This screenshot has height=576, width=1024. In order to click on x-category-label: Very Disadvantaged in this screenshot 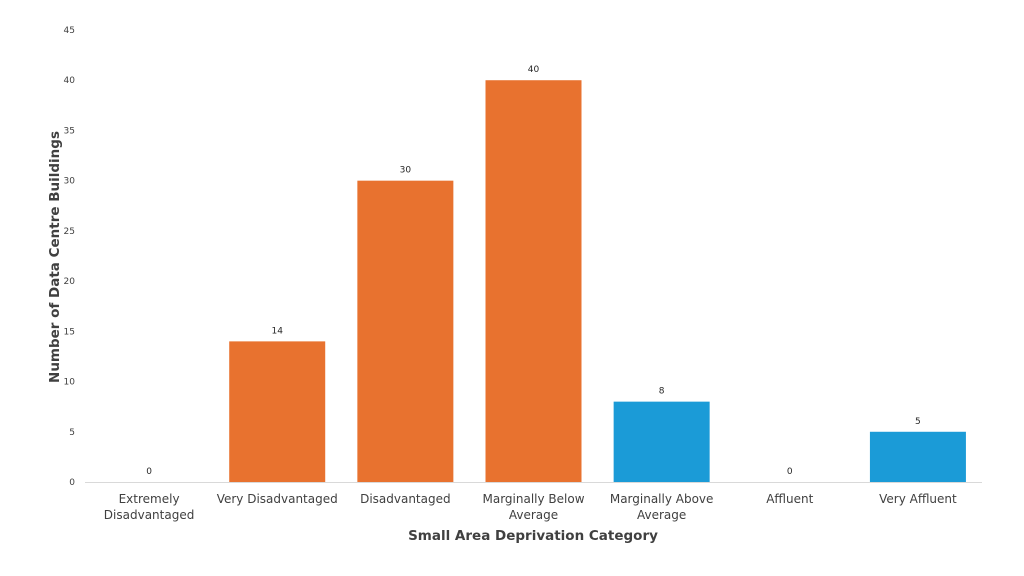, I will do `click(277, 499)`.